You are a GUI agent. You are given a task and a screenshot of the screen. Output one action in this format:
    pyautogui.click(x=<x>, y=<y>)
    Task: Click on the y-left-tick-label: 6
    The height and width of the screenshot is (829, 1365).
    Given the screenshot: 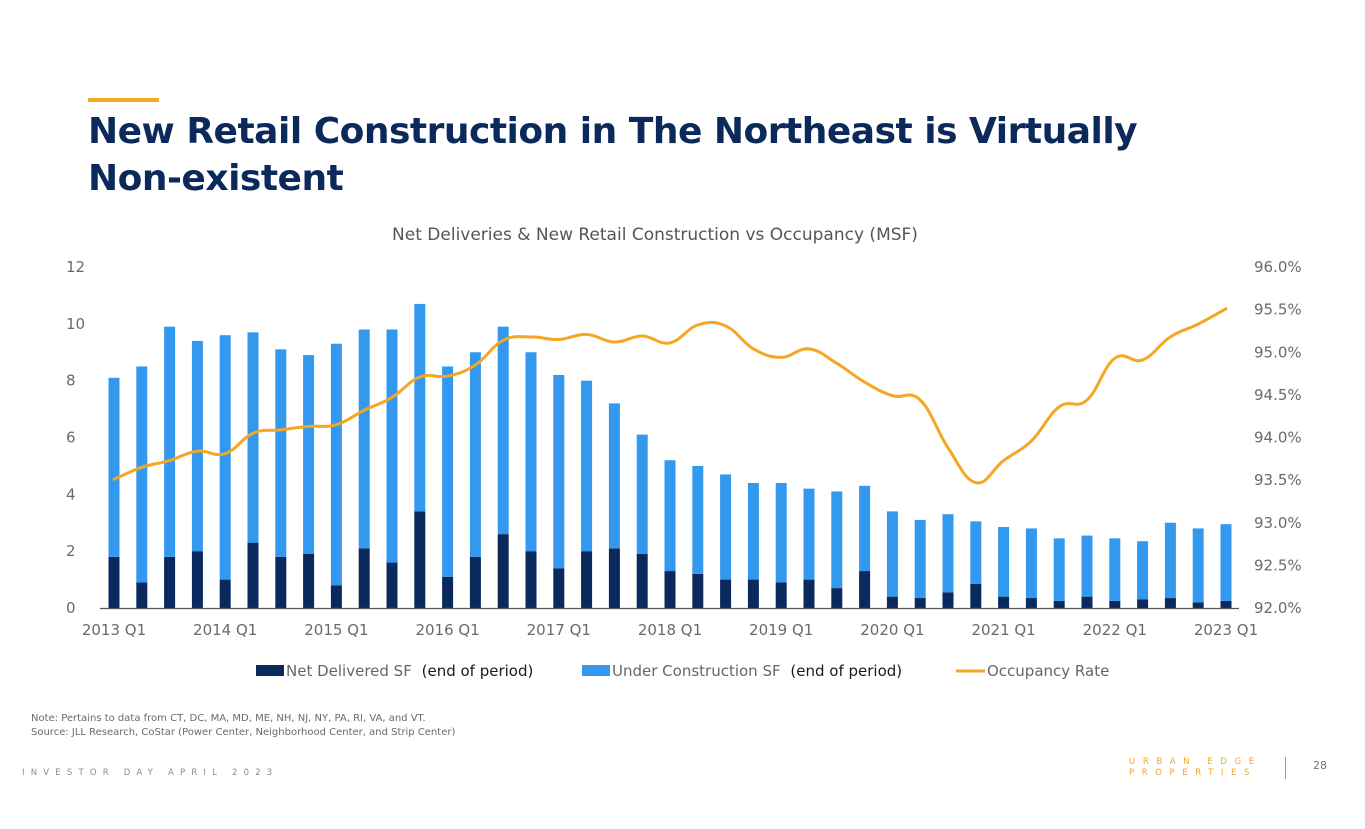 What is the action you would take?
    pyautogui.click(x=71, y=438)
    